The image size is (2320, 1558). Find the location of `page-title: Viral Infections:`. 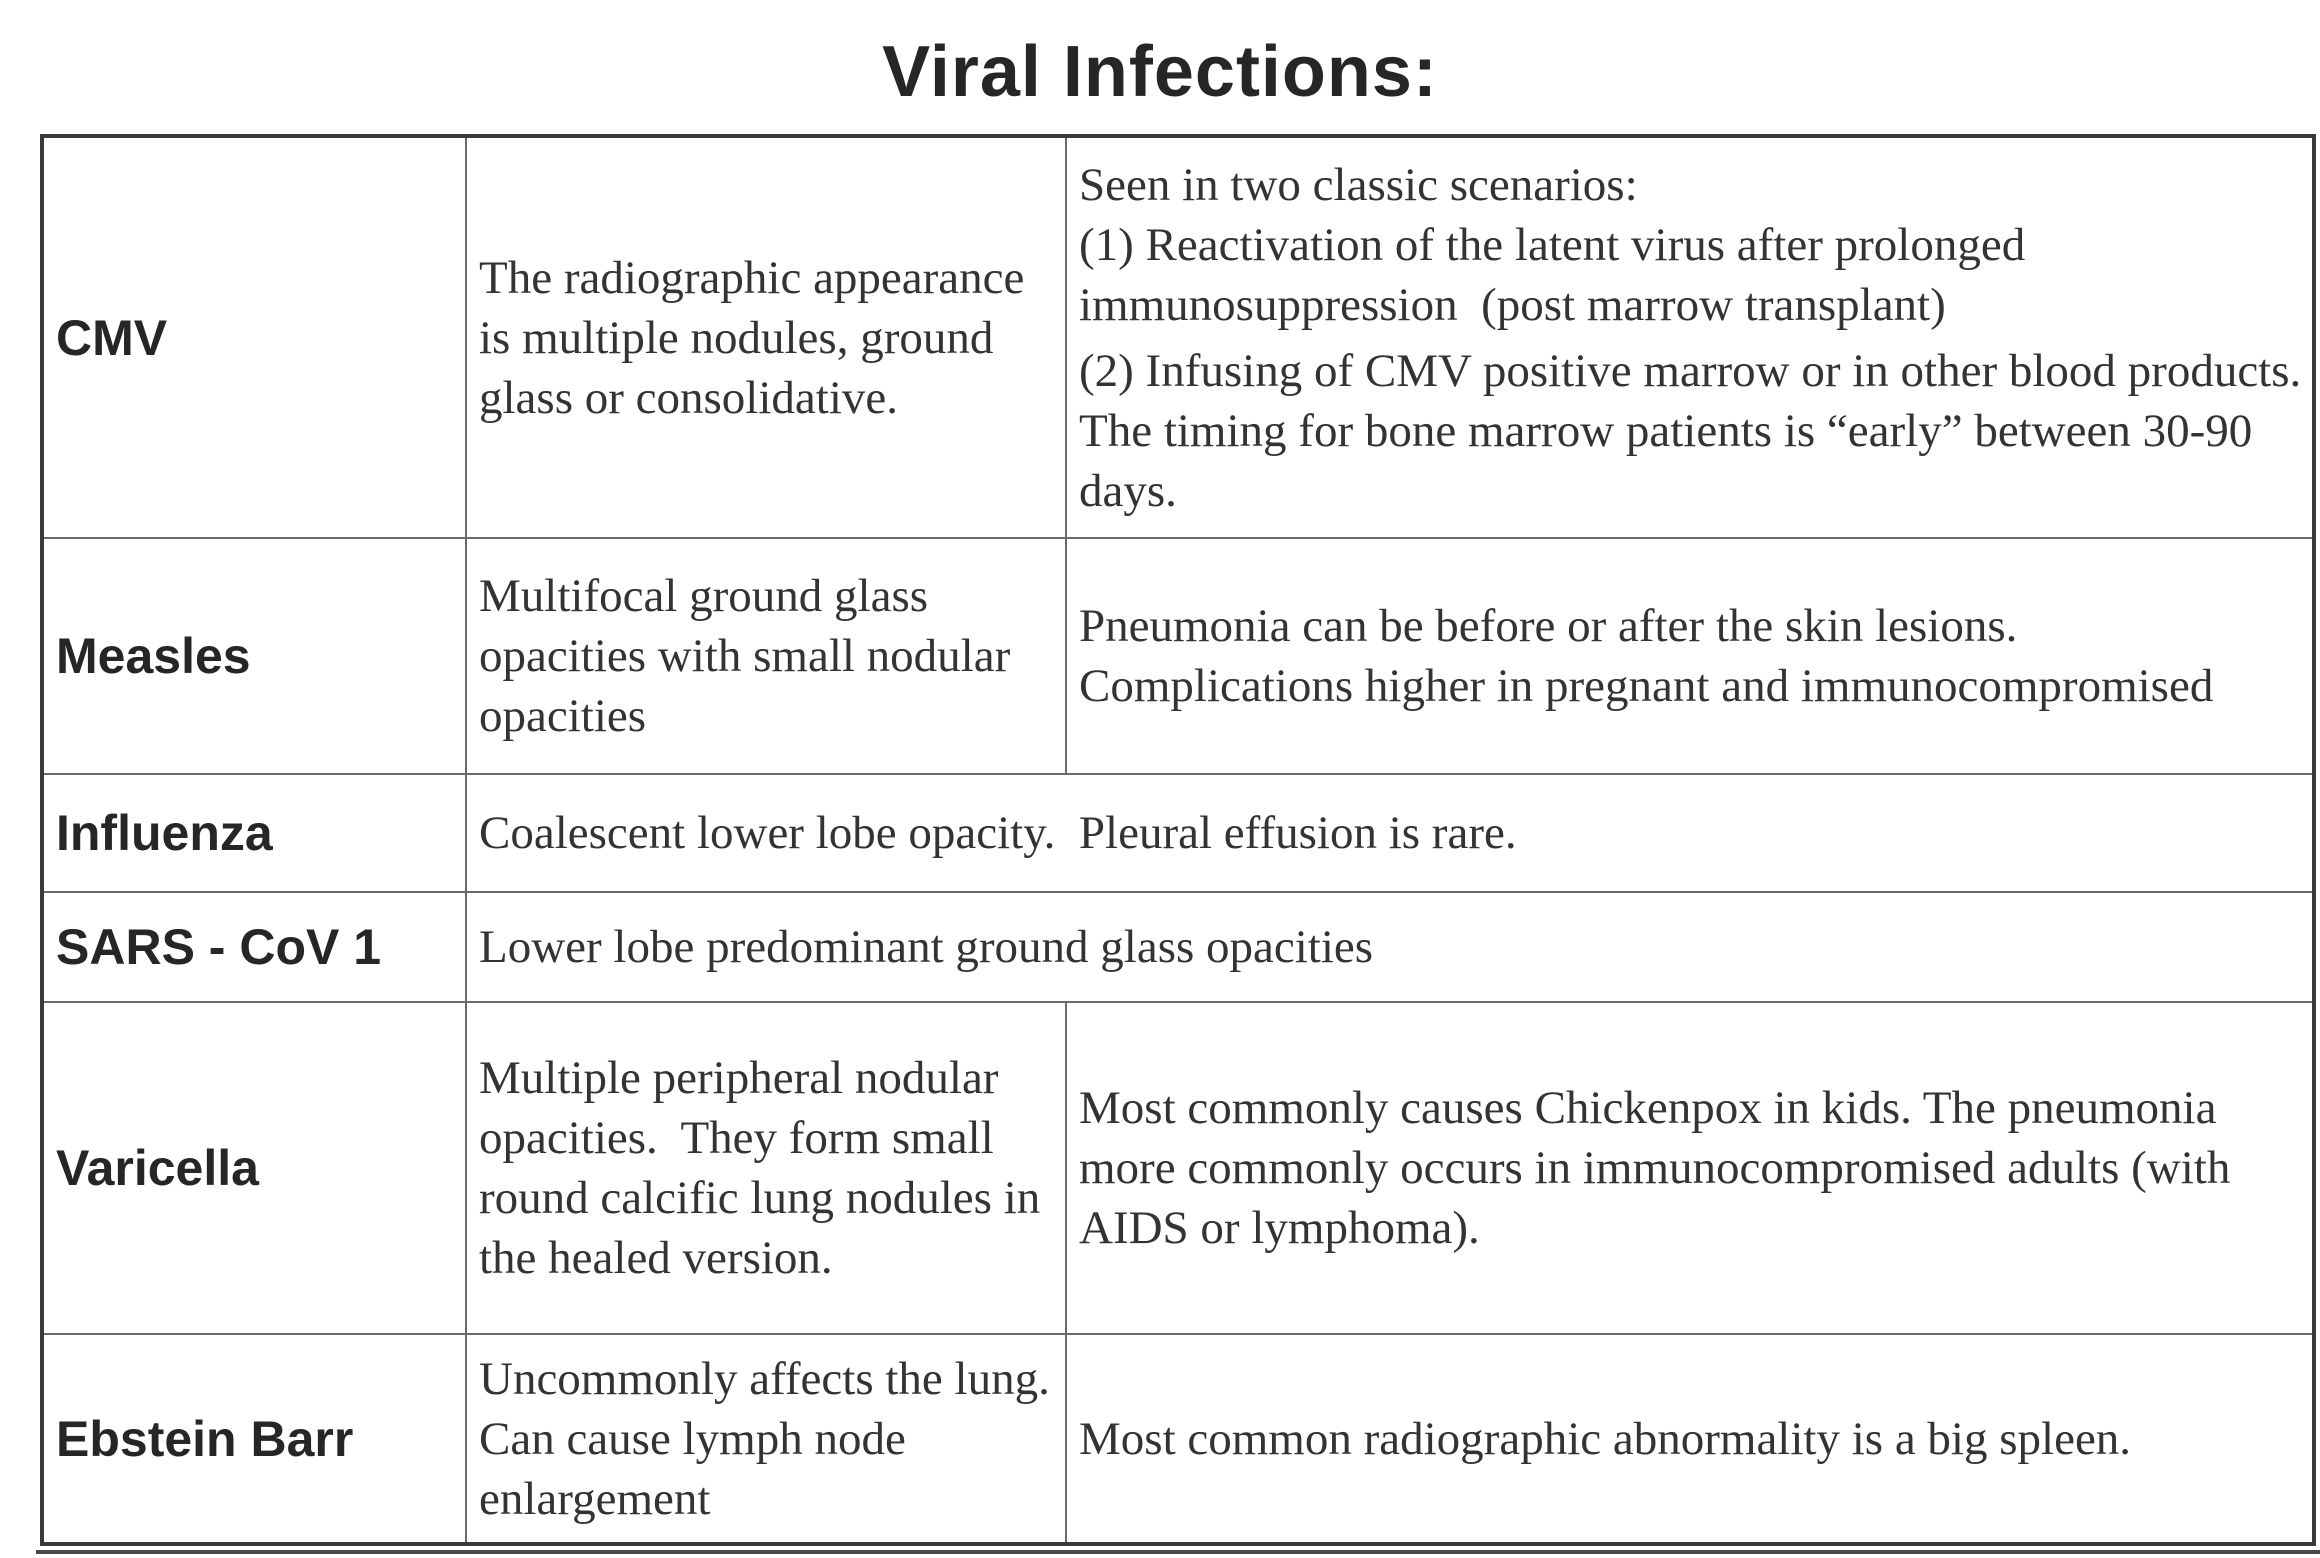

page-title: Viral Infections: is located at coordinates (1160, 72).